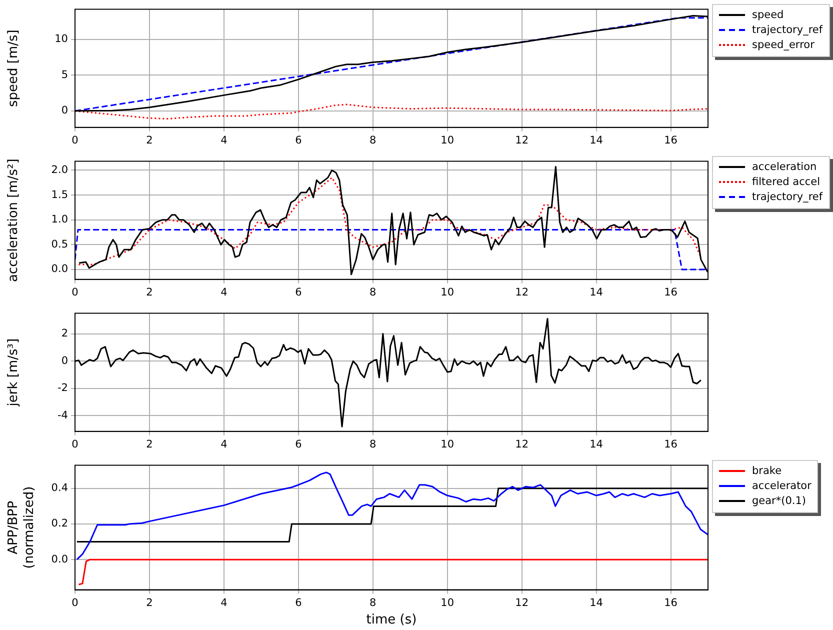 The height and width of the screenshot is (630, 833). What do you see at coordinates (59, 194) in the screenshot?
I see `y-tick-label: 1.5` at bounding box center [59, 194].